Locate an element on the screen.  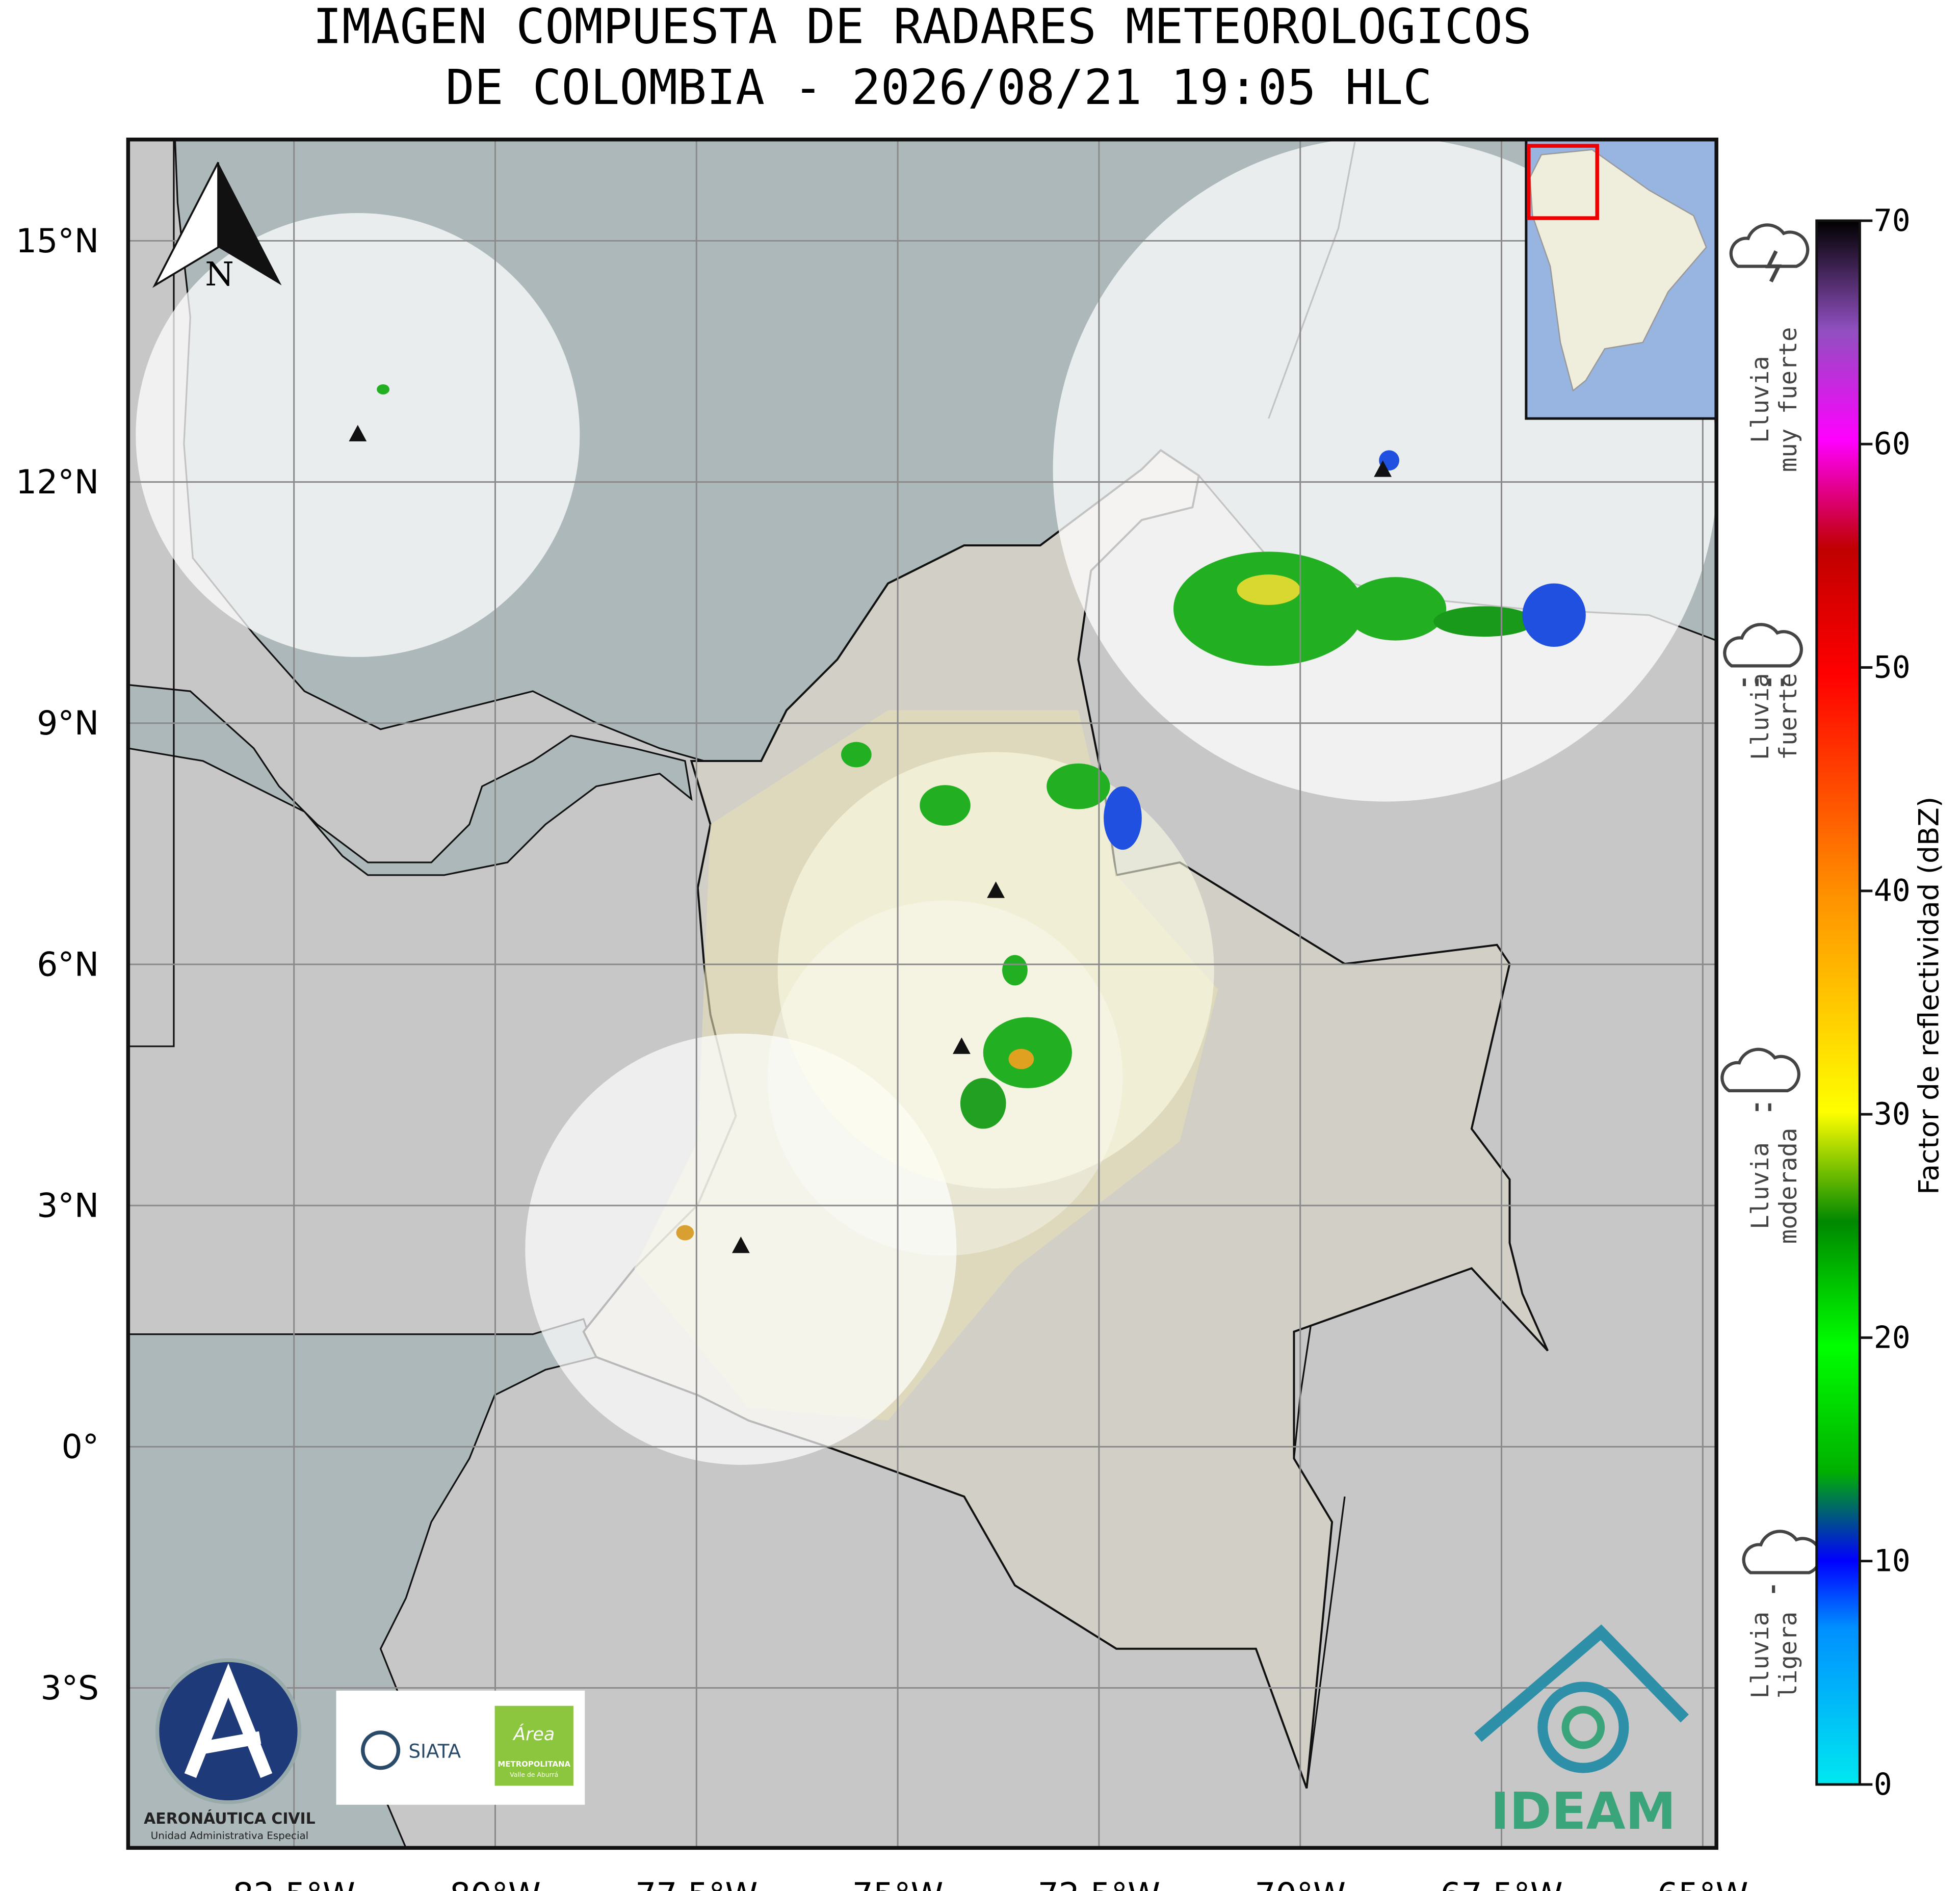
inset-map is located at coordinates (1621, 279).